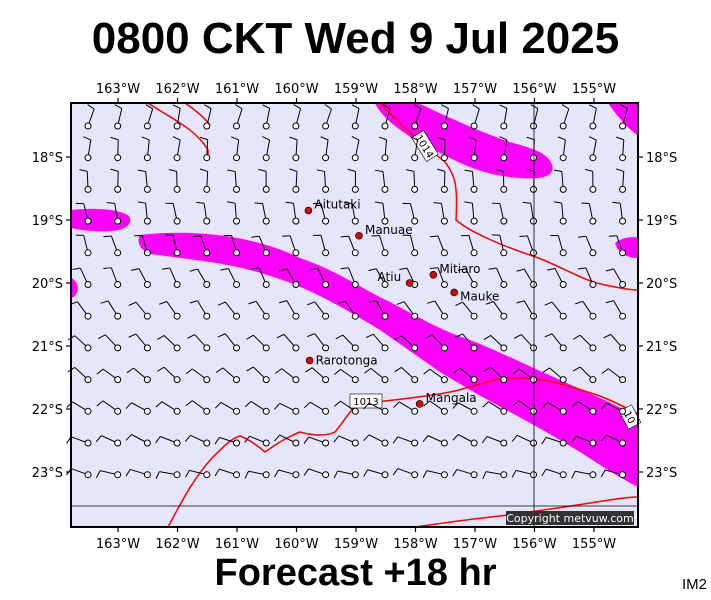 The height and width of the screenshot is (600, 711). I want to click on isobar-label-1013: 1013, so click(366, 401).